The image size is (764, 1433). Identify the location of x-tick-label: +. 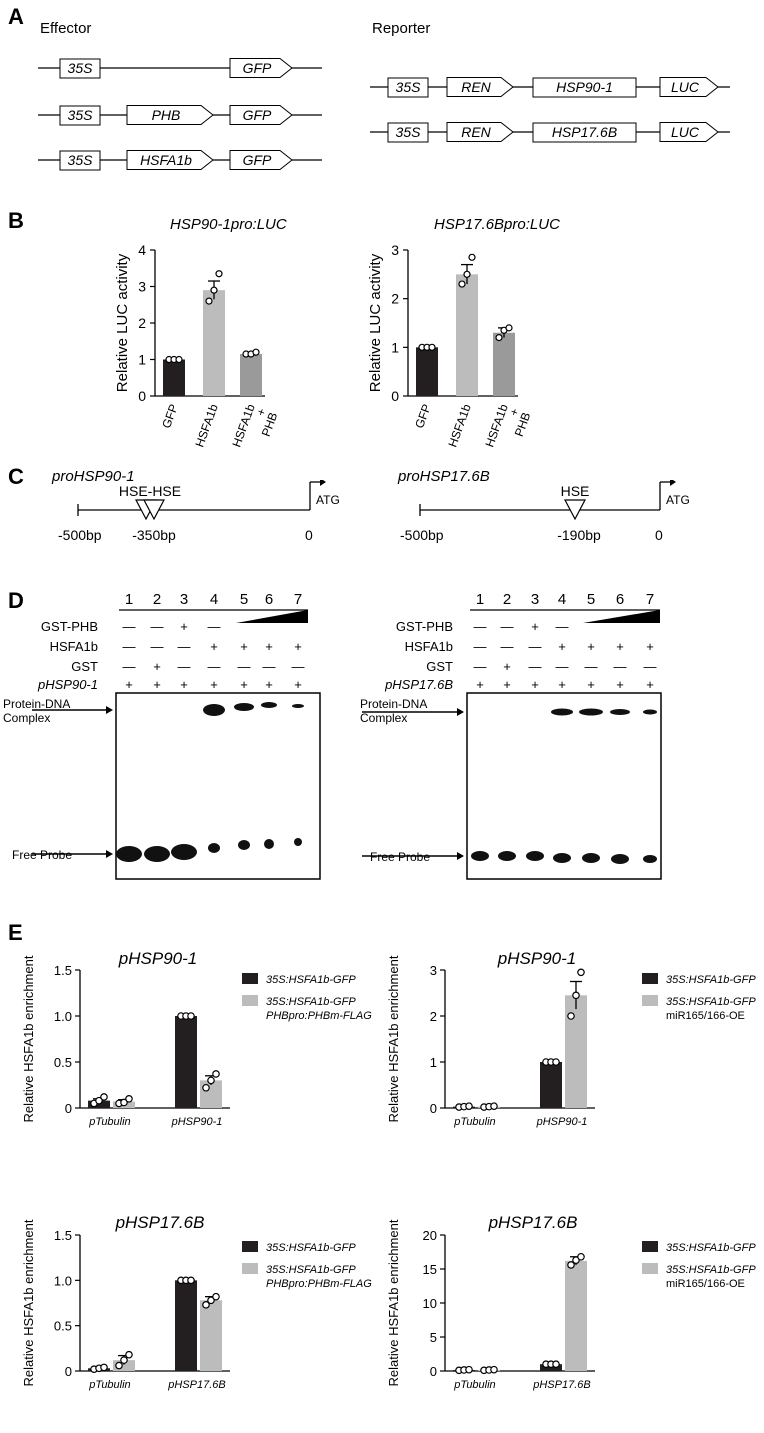
(262, 411).